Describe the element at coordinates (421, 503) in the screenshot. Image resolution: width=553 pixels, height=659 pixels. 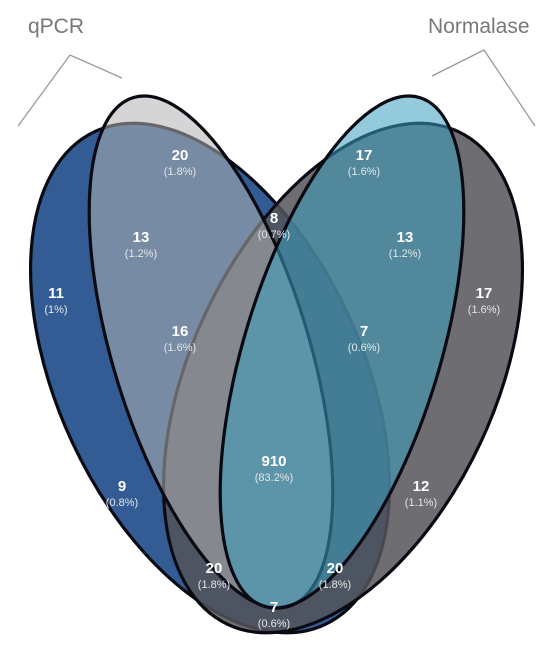
I see `region-percent: (1.1%)` at that location.